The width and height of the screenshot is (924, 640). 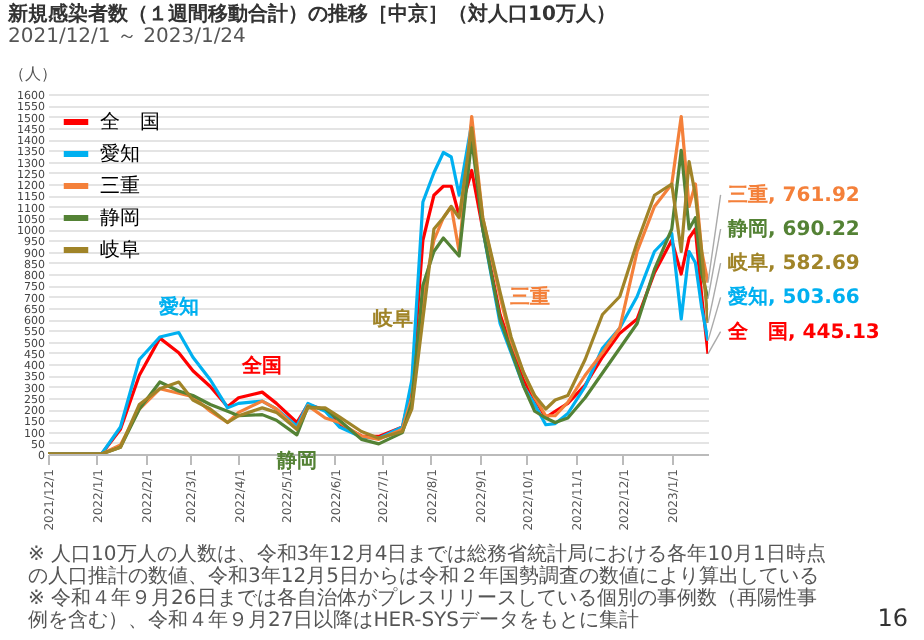 What do you see at coordinates (120, 218) in the screenshot?
I see `legend-label: 静岡` at bounding box center [120, 218].